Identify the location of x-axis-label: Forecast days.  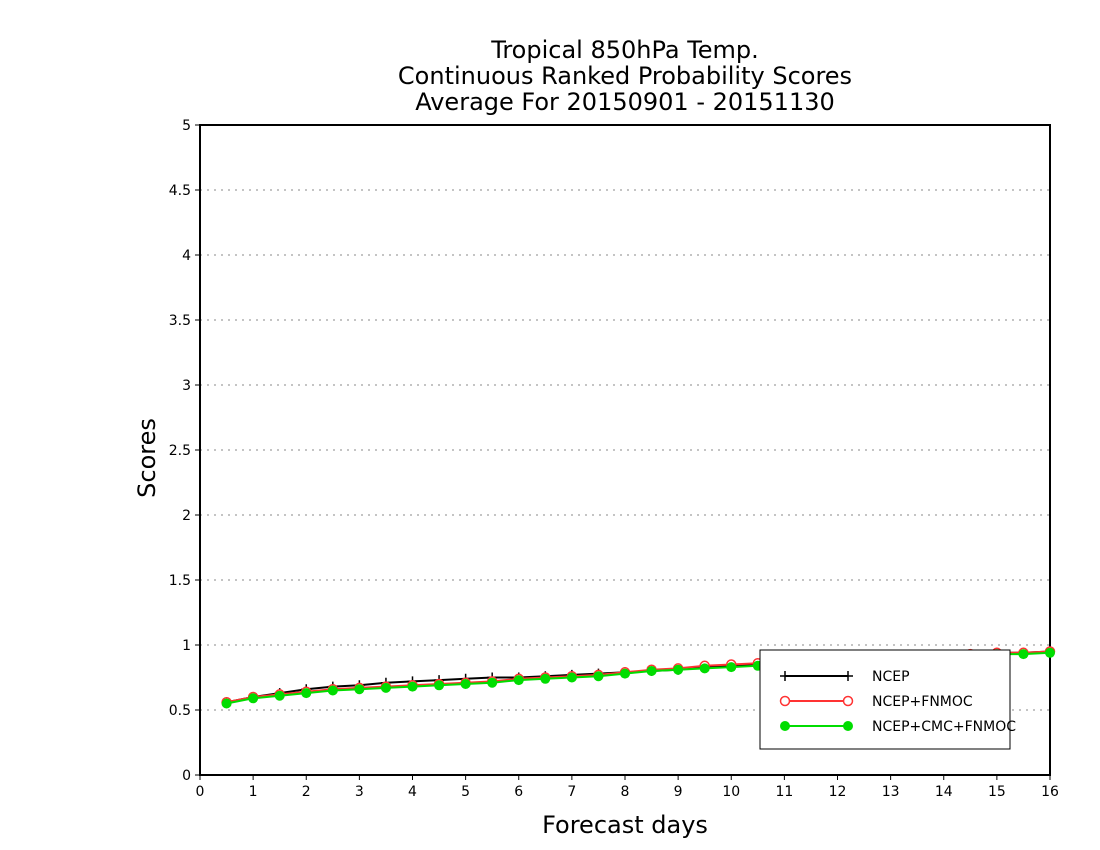
(625, 825).